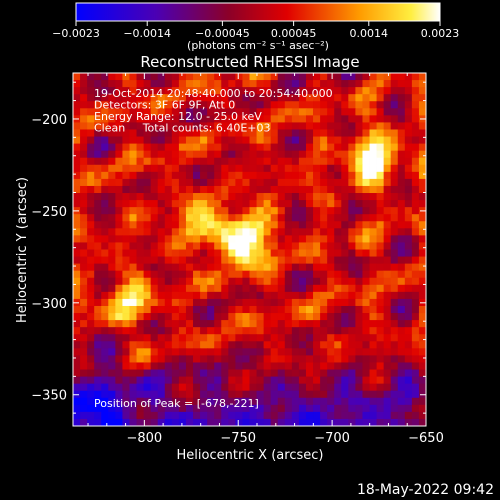  Describe the element at coordinates (164, 105) in the screenshot. I see `annotation-line: Detectors: 3F 6F 9F, Att 0` at that location.